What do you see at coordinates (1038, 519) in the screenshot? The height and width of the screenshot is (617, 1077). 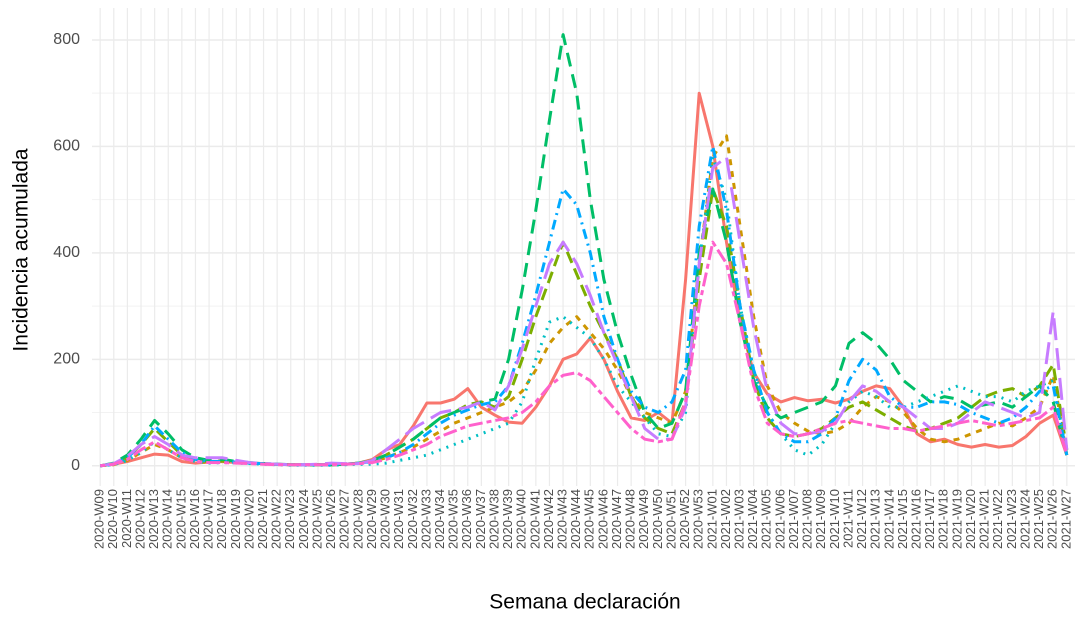 I see `x-tick-label: 2021-W25` at bounding box center [1038, 519].